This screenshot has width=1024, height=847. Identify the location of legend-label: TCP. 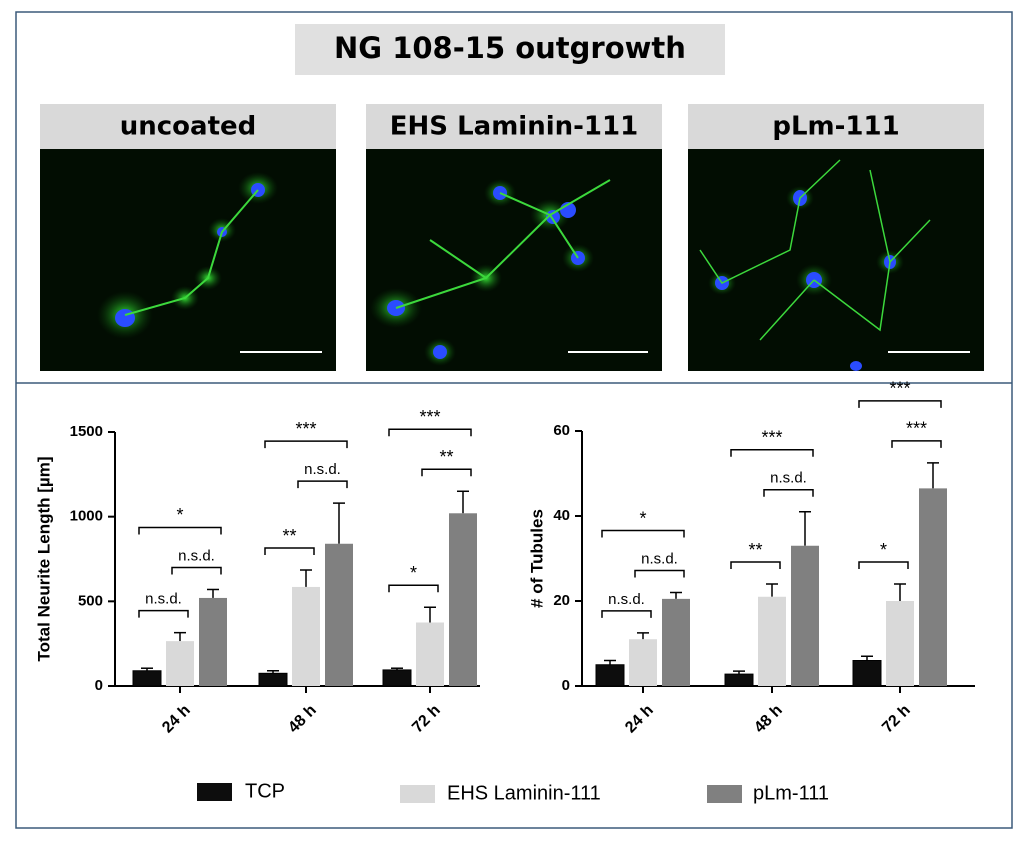
(265, 791).